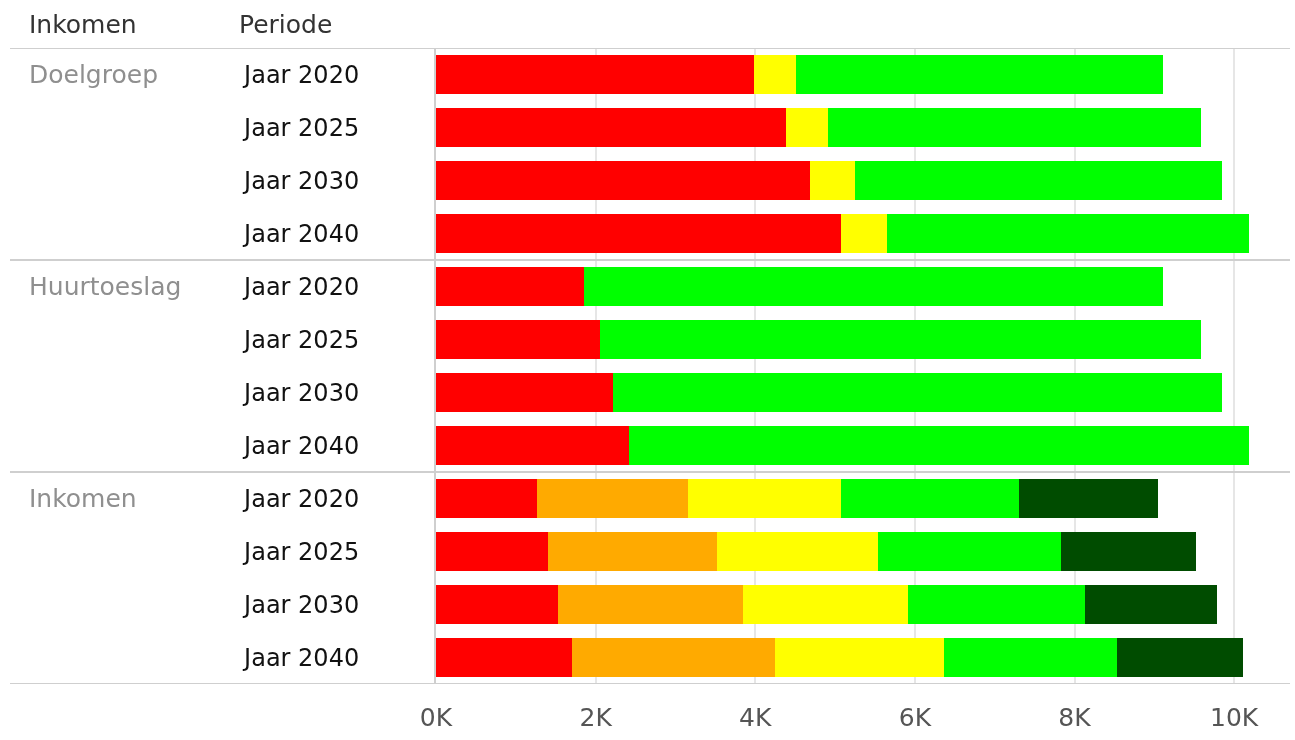 The height and width of the screenshot is (740, 1295). Describe the element at coordinates (1234, 717) in the screenshot. I see `x-tick-label: 10K` at that location.